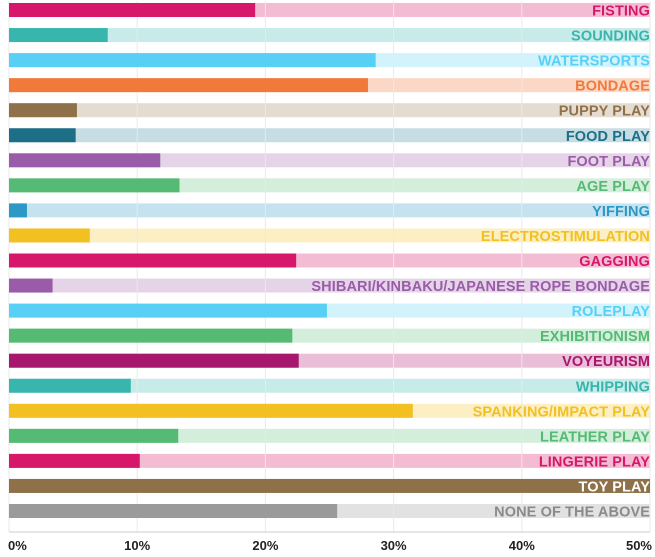  Describe the element at coordinates (610, 37) in the screenshot. I see `bar-label: SOUNDING` at that location.